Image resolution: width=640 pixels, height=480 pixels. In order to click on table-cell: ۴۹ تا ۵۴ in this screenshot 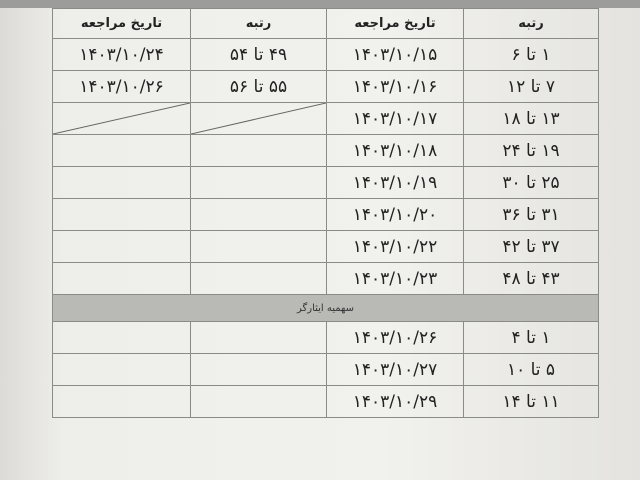, I will do `click(258, 54)`.